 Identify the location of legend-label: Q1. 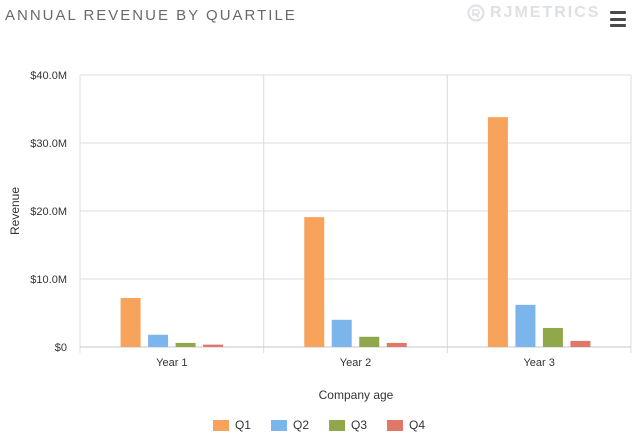
(242, 425).